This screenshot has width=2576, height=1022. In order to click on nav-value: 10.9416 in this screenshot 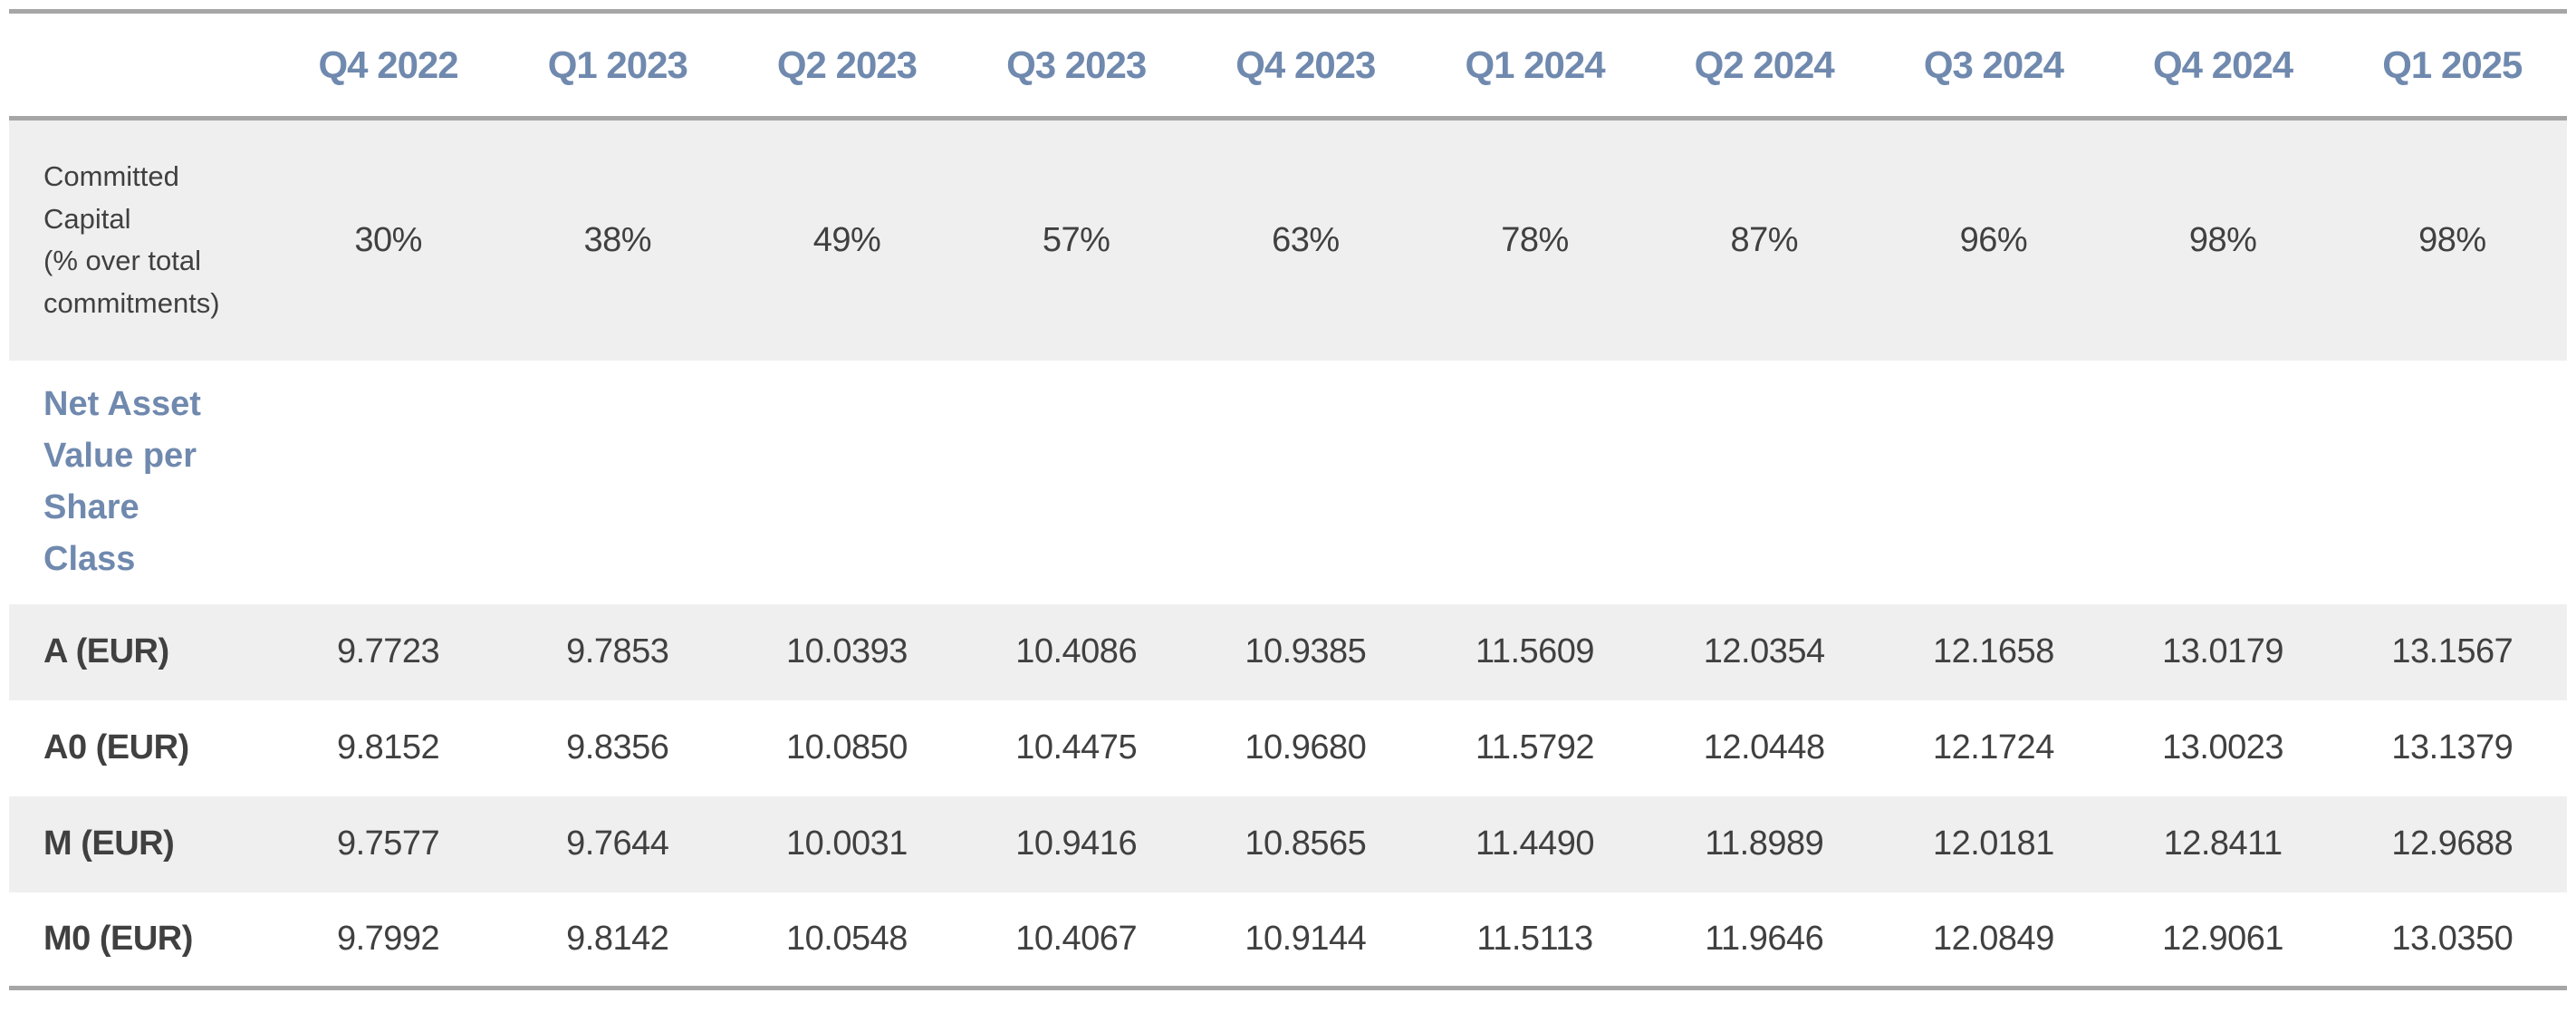, I will do `click(1076, 843)`.